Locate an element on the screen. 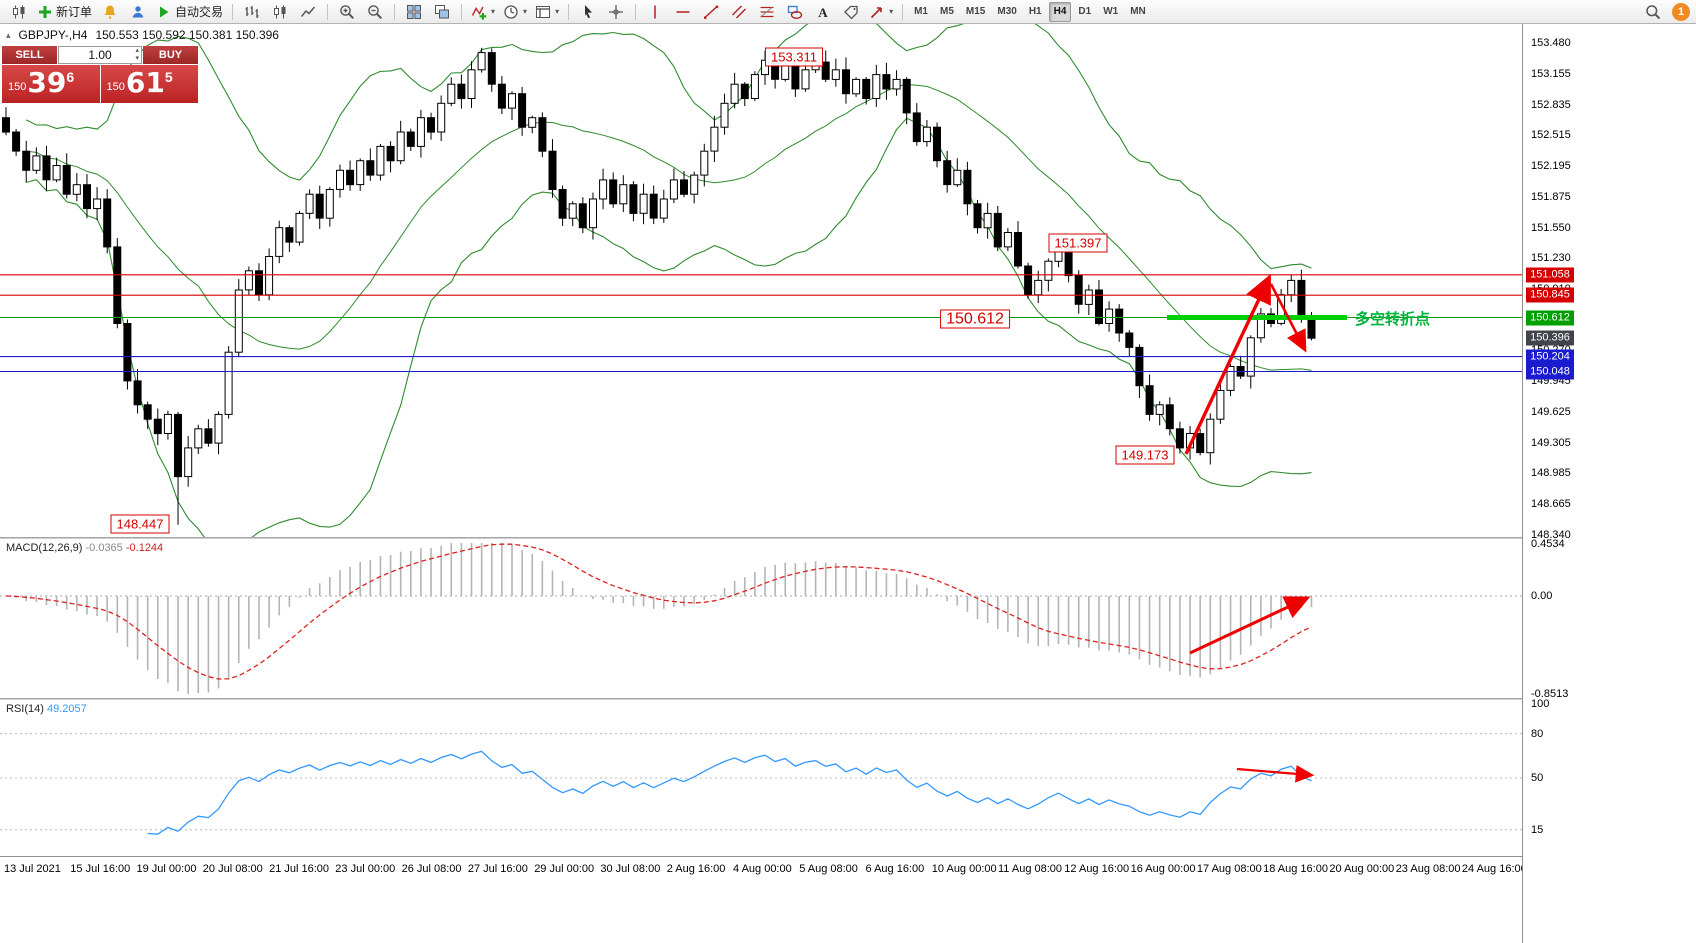 The height and width of the screenshot is (943, 1696). time-label: 15 Jul 16:00 is located at coordinates (100, 869).